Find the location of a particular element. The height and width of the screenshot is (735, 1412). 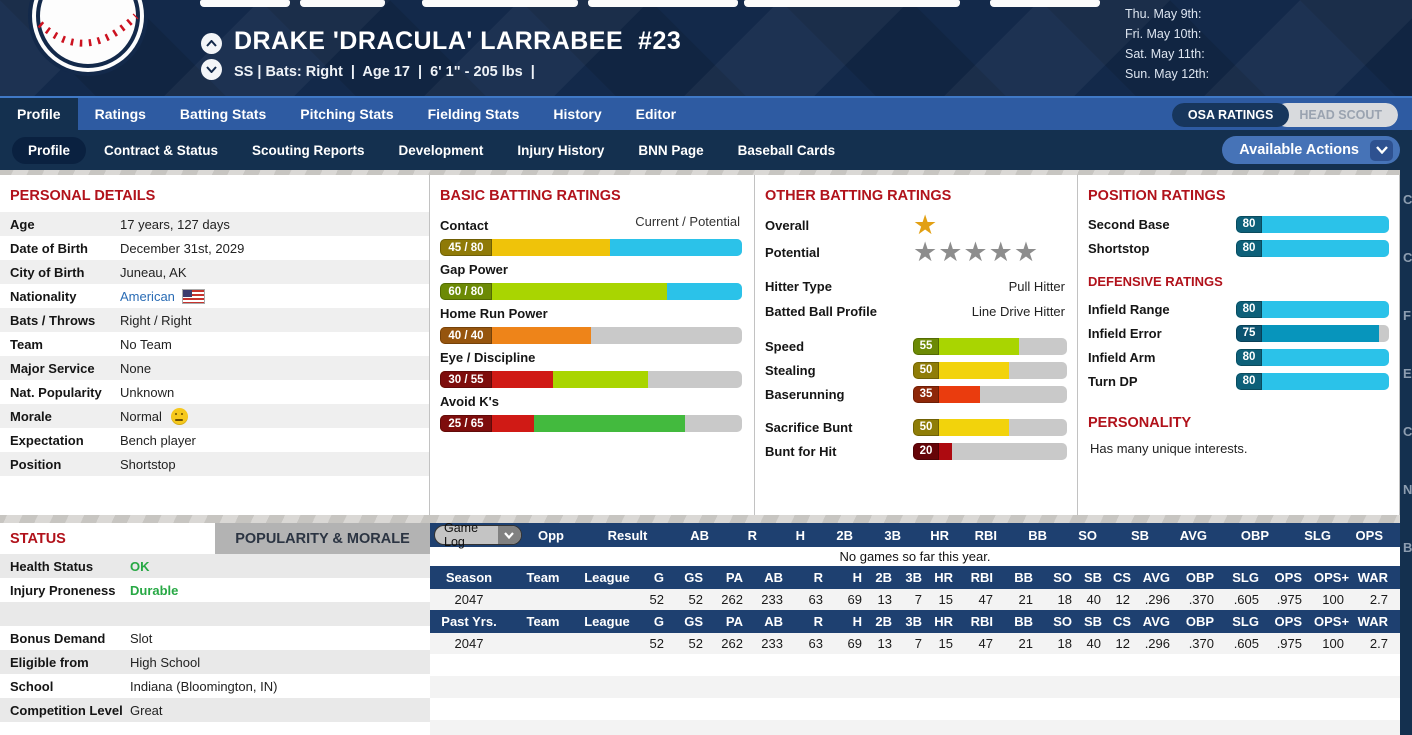

osa-ratings-toggle: OSA RATINGS is located at coordinates (1230, 115).